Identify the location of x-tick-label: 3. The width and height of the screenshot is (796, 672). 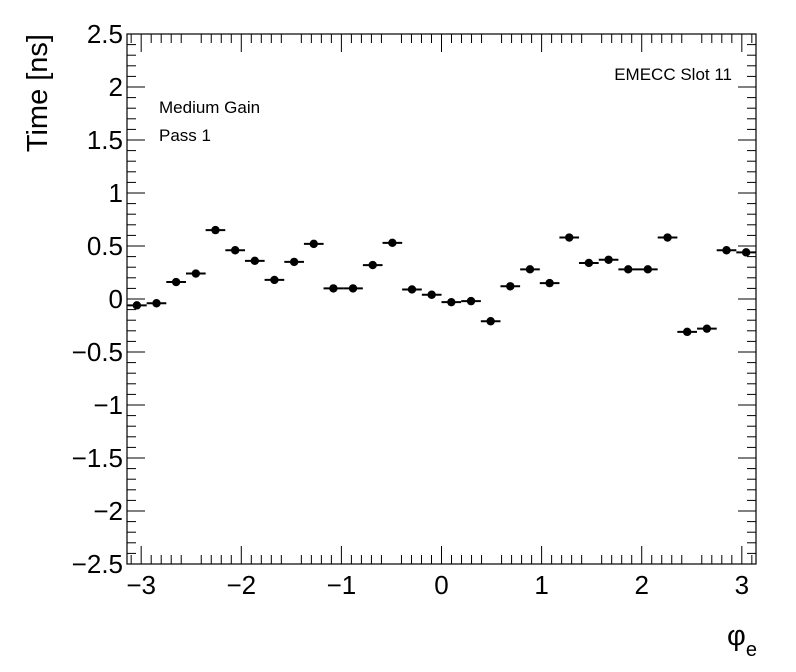
(742, 585).